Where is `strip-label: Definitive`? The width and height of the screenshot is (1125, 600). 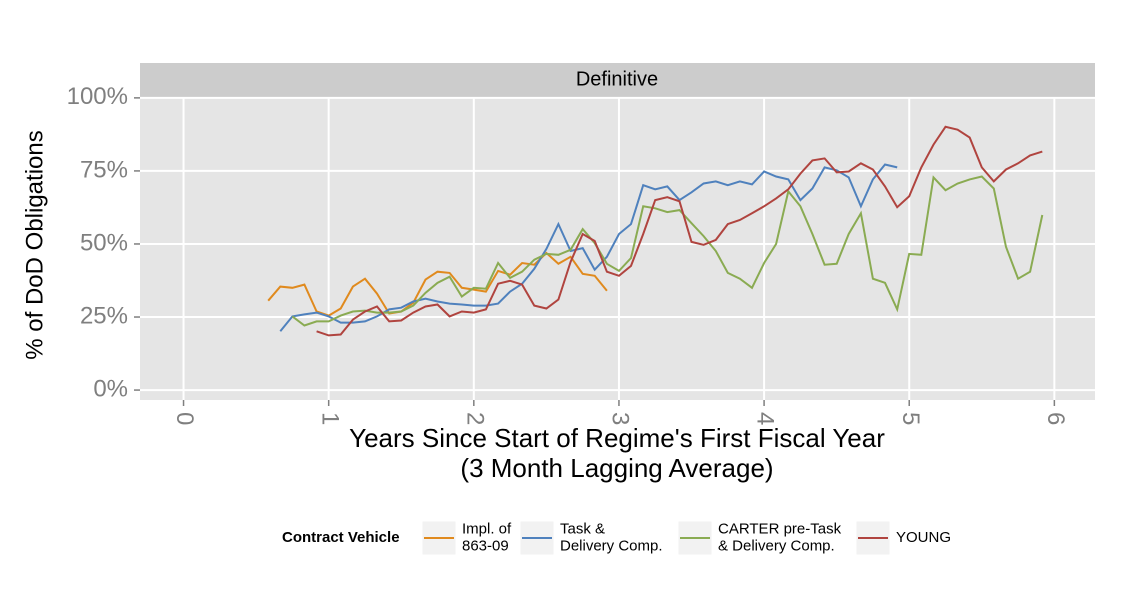
strip-label: Definitive is located at coordinates (617, 79).